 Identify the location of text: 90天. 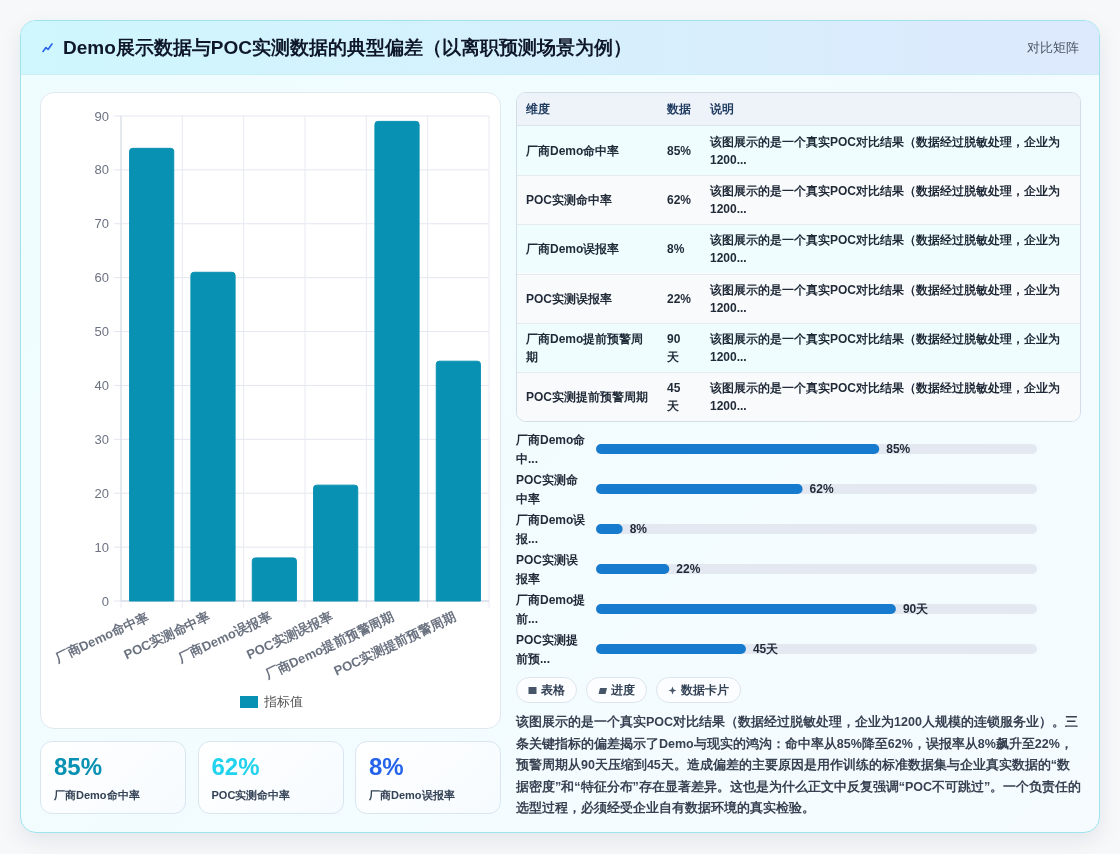
(674, 347).